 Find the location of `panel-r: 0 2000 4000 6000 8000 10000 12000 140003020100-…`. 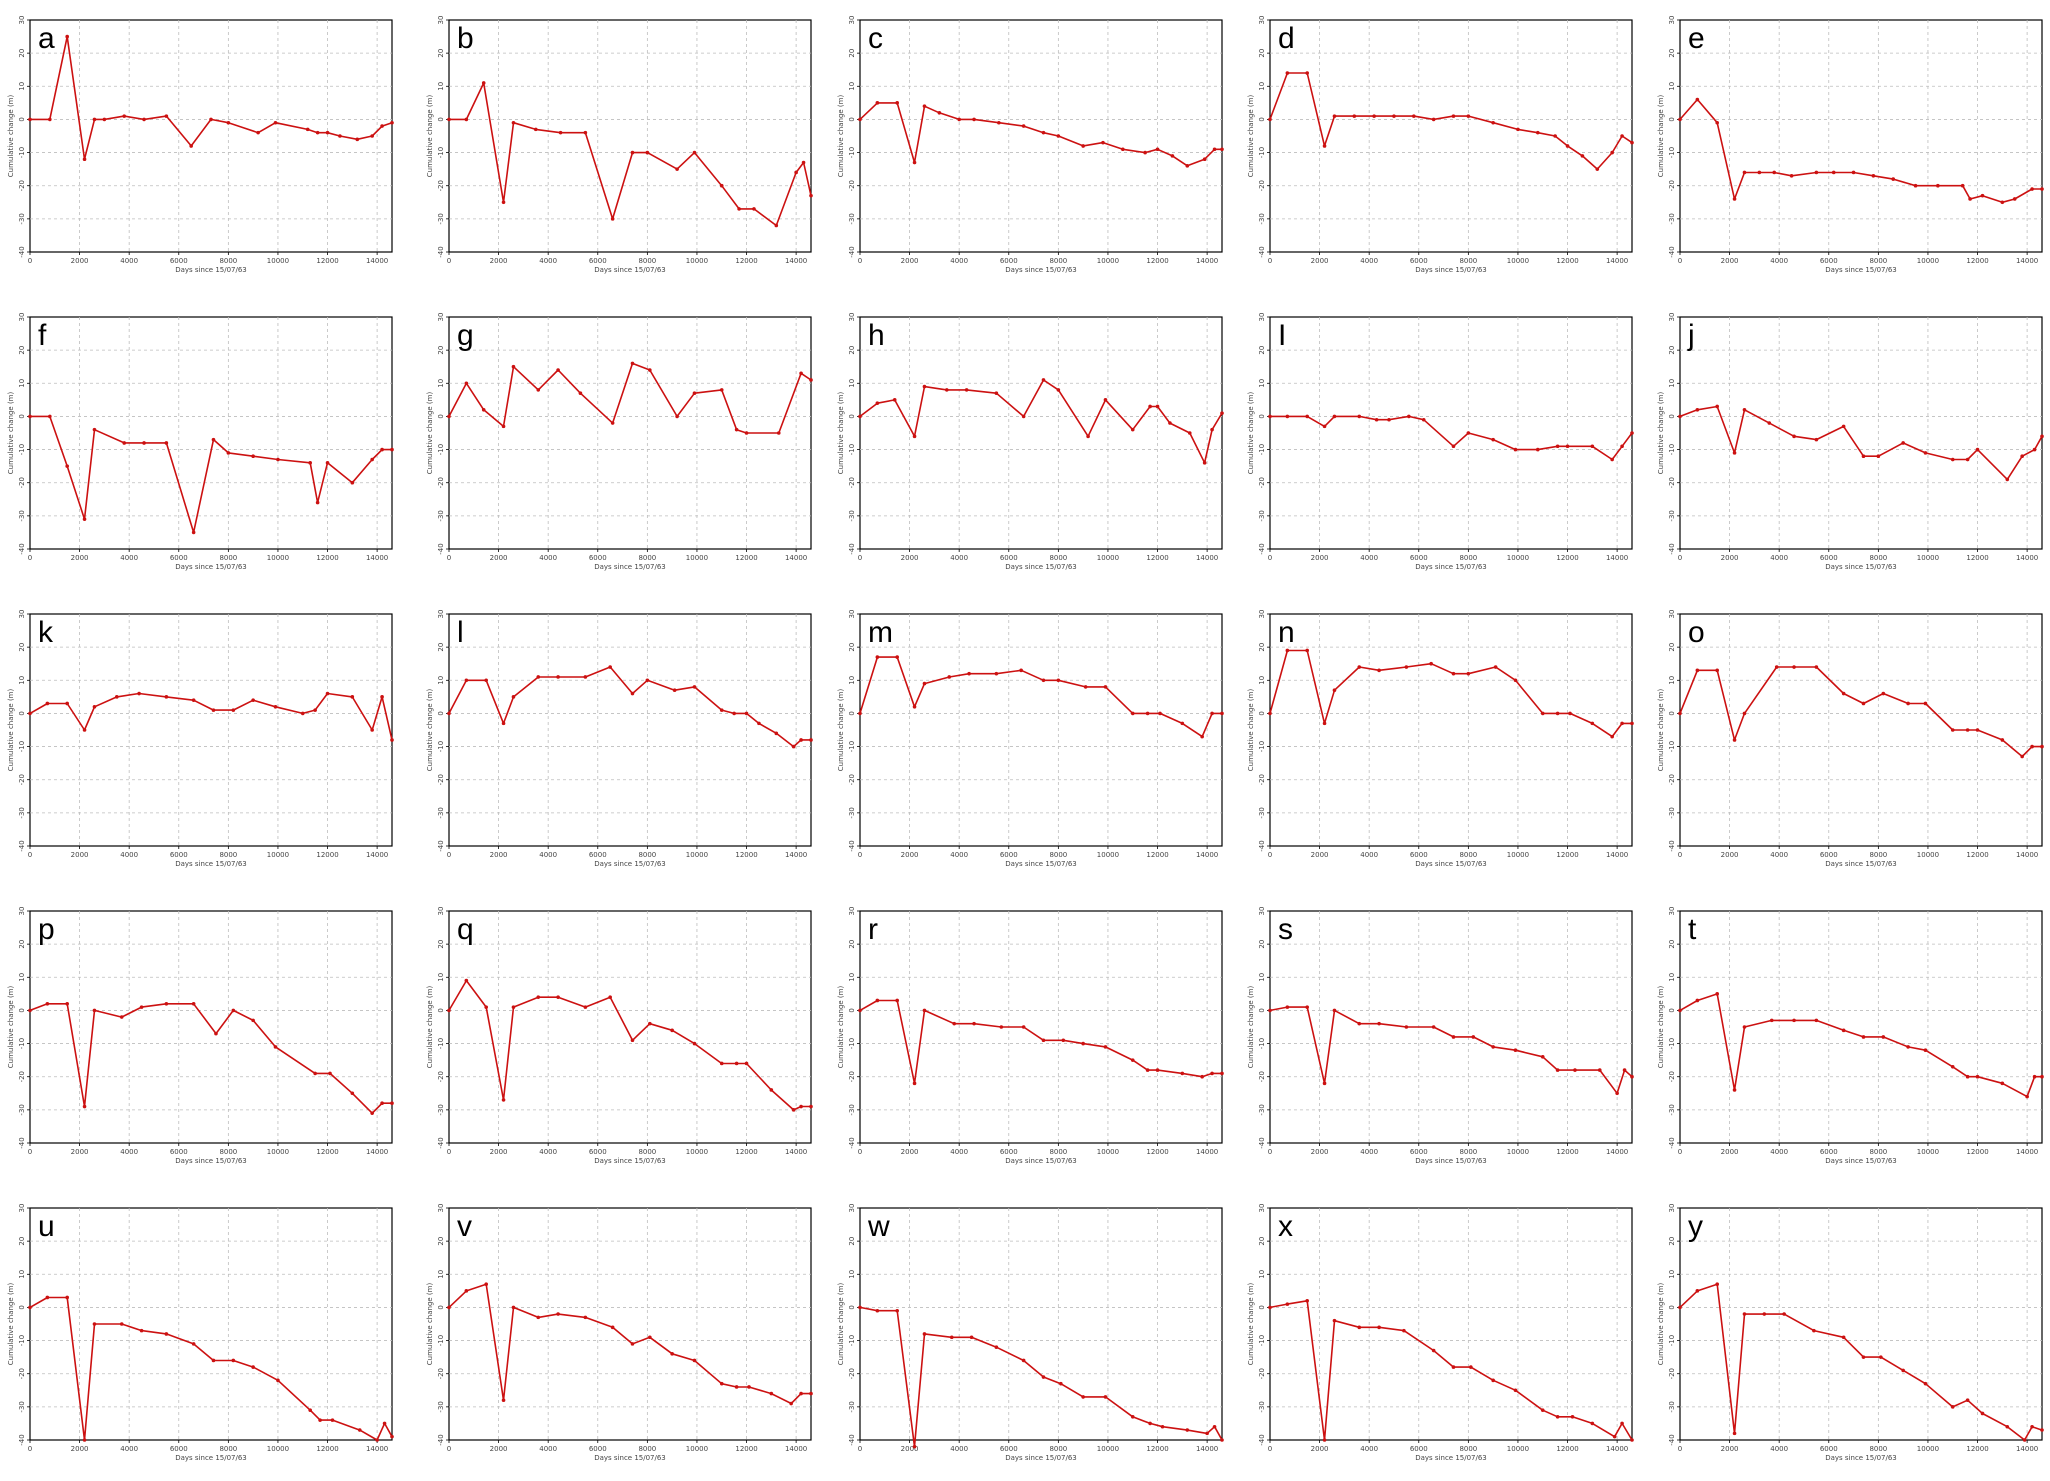

panel-r: 0 2000 4000 6000 8000 10000 12000 140003020100-… is located at coordinates (1030, 1036).